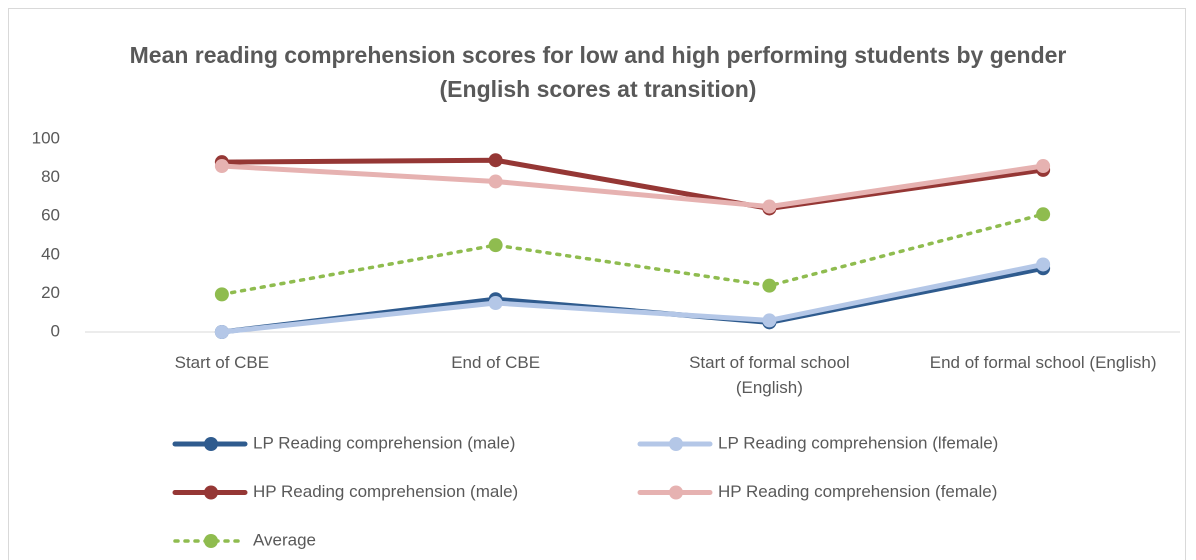 Image resolution: width=1196 pixels, height=560 pixels. What do you see at coordinates (385, 491) in the screenshot?
I see `legend-label: HP Reading comprehension (male)` at bounding box center [385, 491].